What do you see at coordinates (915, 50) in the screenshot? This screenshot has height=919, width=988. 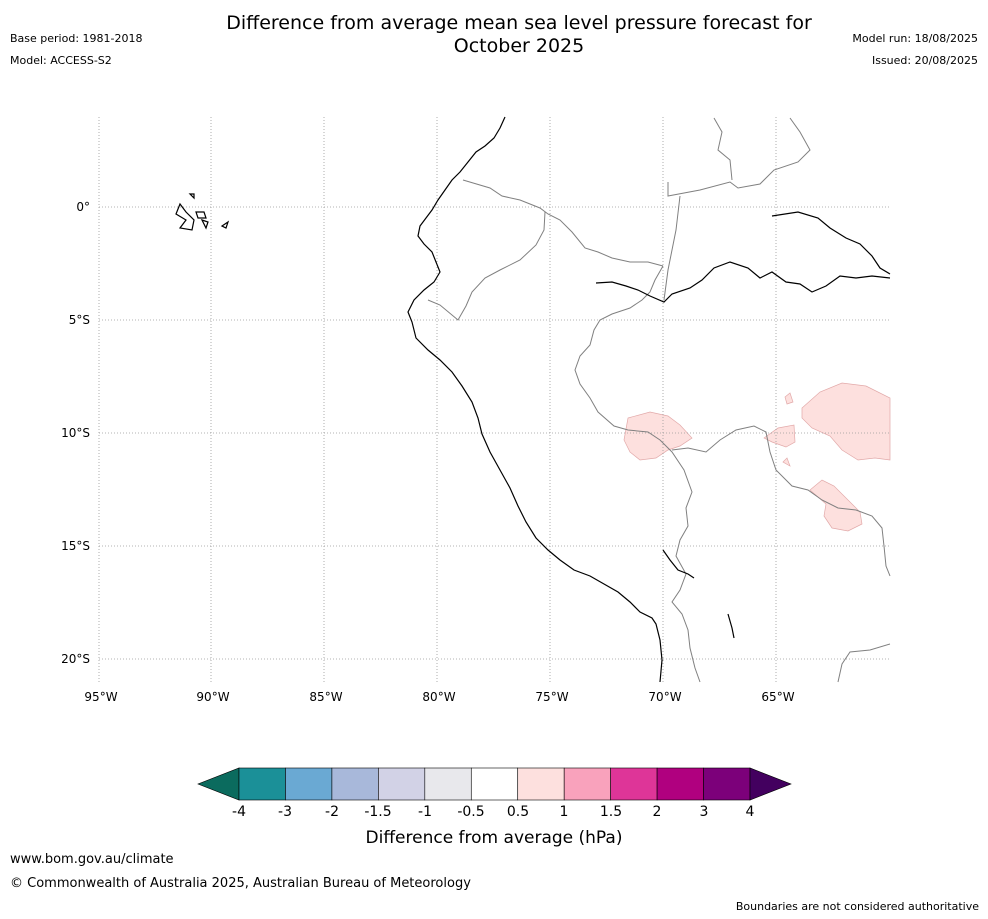 I see `header-meta-right: Model run: 18/08/2025 Issued: 20/08/2025` at bounding box center [915, 50].